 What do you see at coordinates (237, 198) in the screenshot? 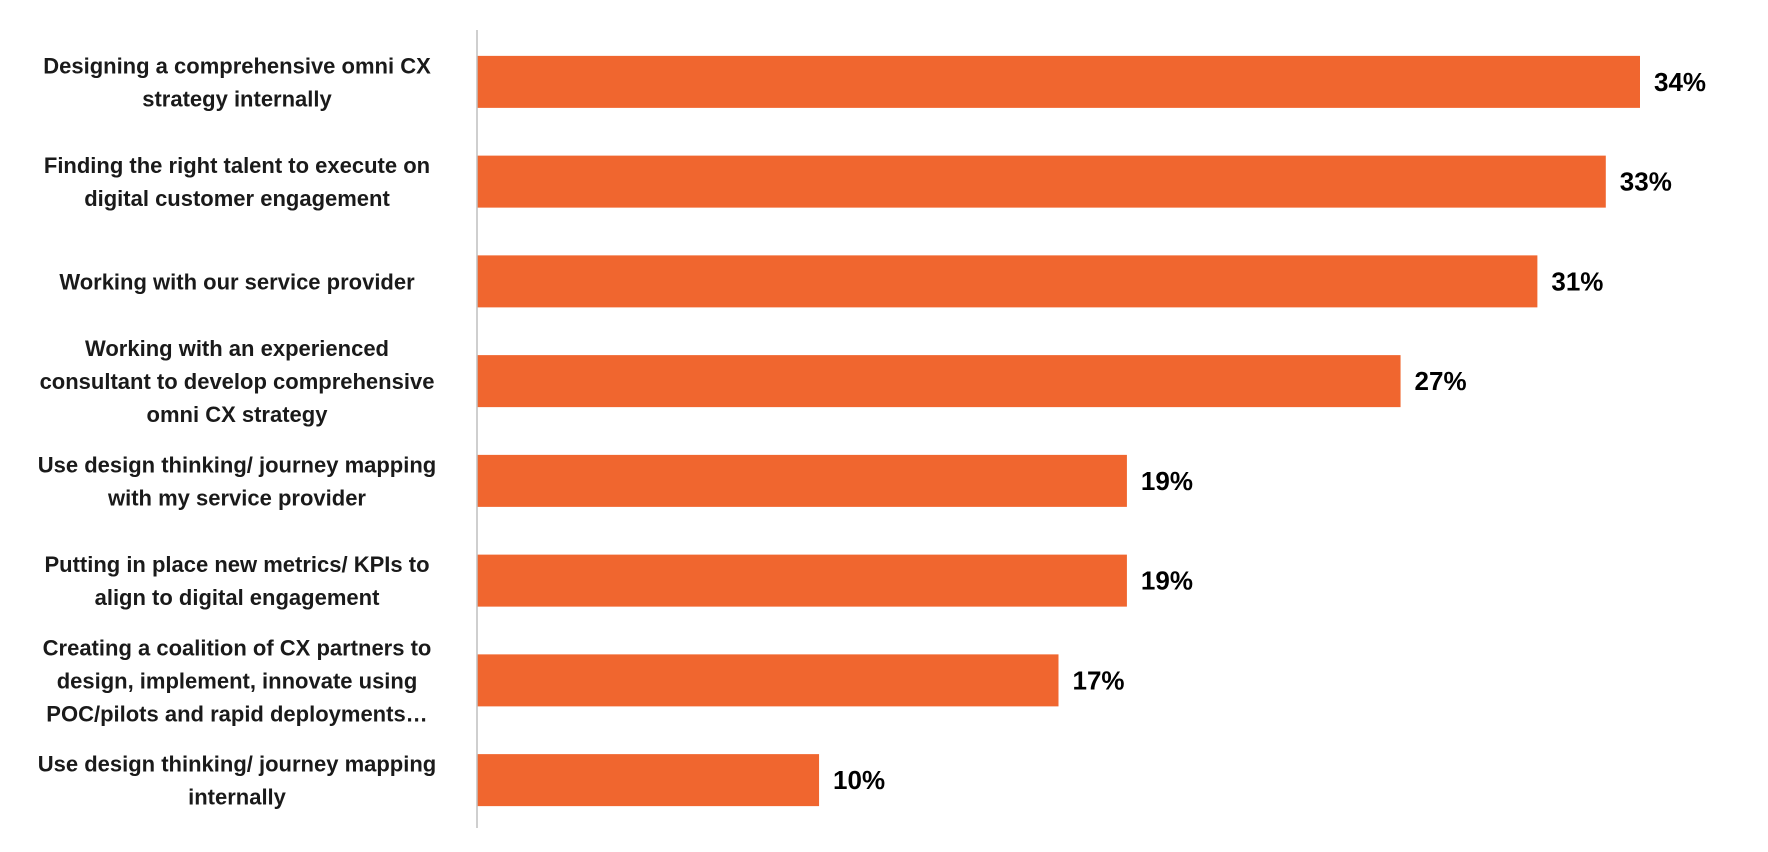
I see `category-label-line: digital customer engagement` at bounding box center [237, 198].